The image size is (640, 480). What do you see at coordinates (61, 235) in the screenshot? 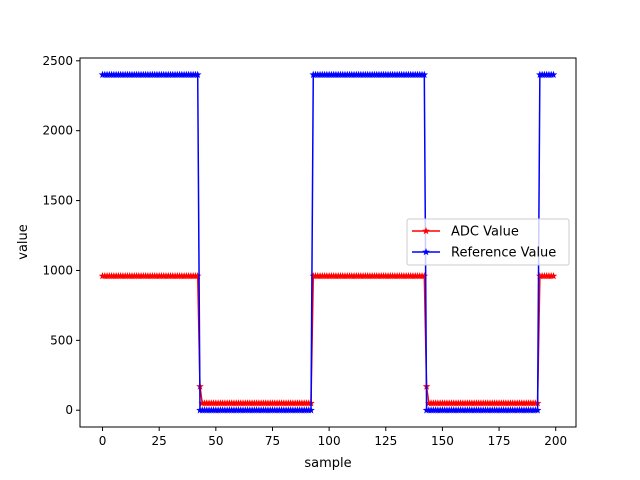
I see `y-axis-ticks: 0 500 1000 1500 2000 2500` at bounding box center [61, 235].